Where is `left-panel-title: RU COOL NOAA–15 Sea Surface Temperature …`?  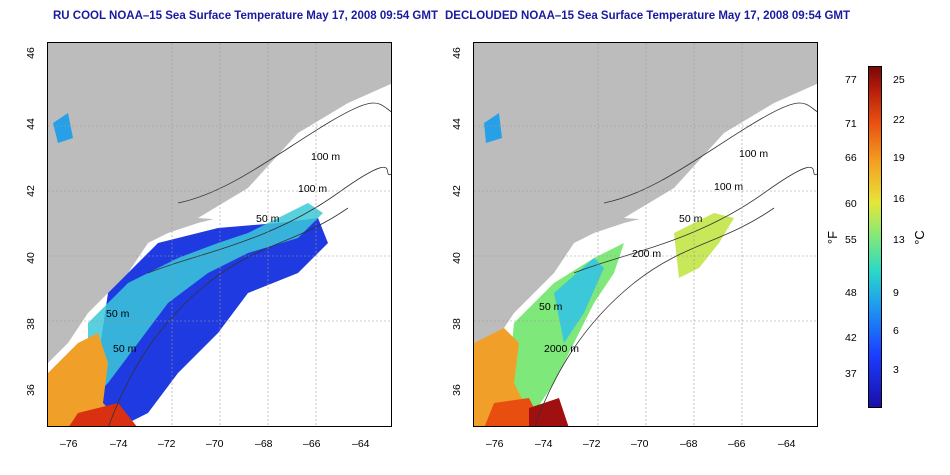
left-panel-title: RU COOL NOAA–15 Sea Surface Temperature … is located at coordinates (245, 16).